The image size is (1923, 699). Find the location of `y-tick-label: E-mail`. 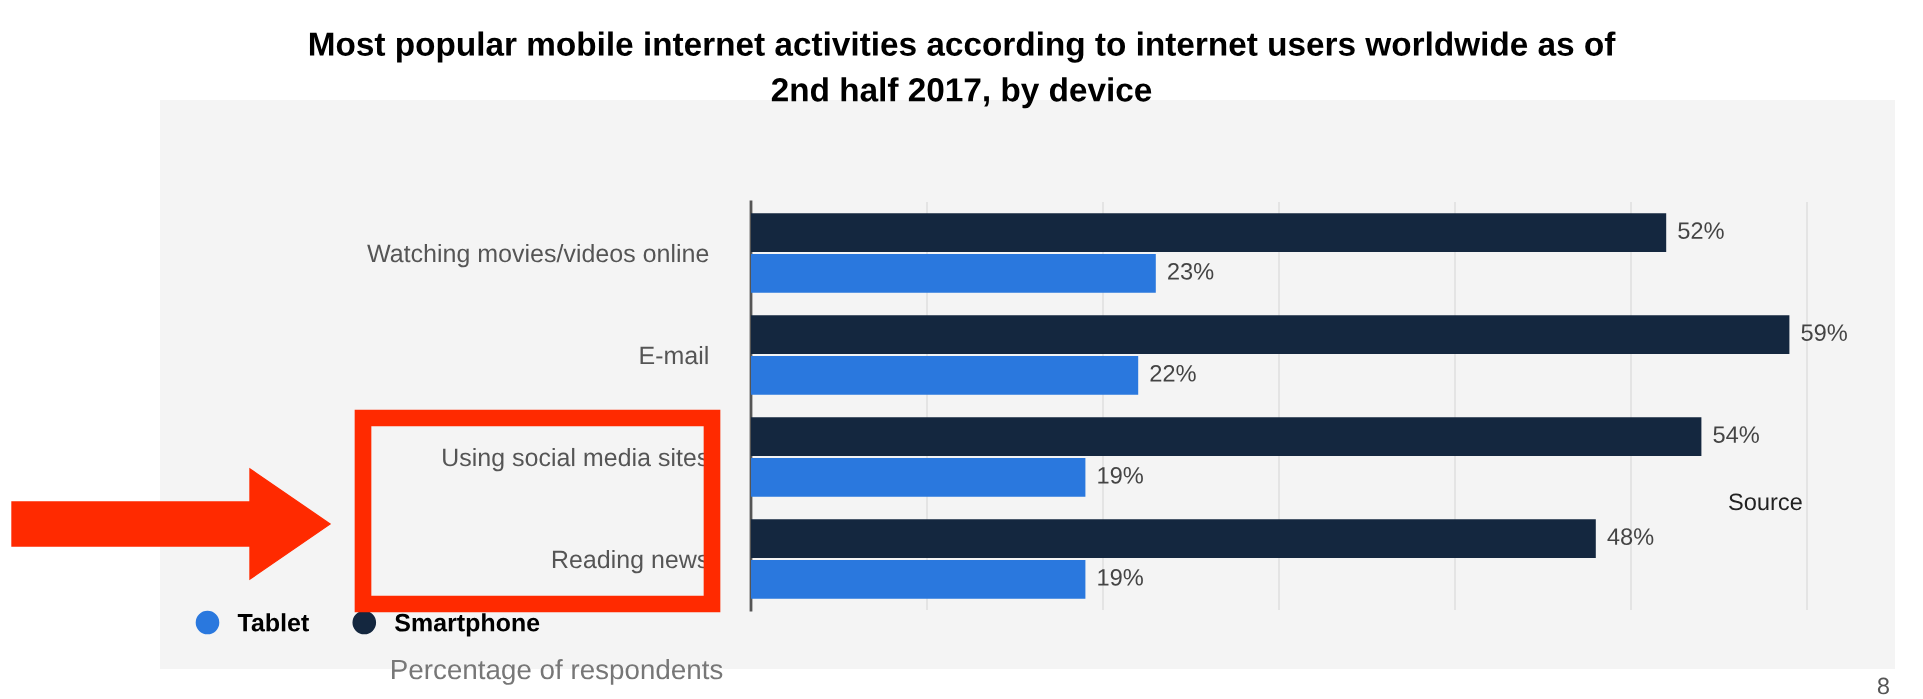

y-tick-label: E-mail is located at coordinates (674, 355).